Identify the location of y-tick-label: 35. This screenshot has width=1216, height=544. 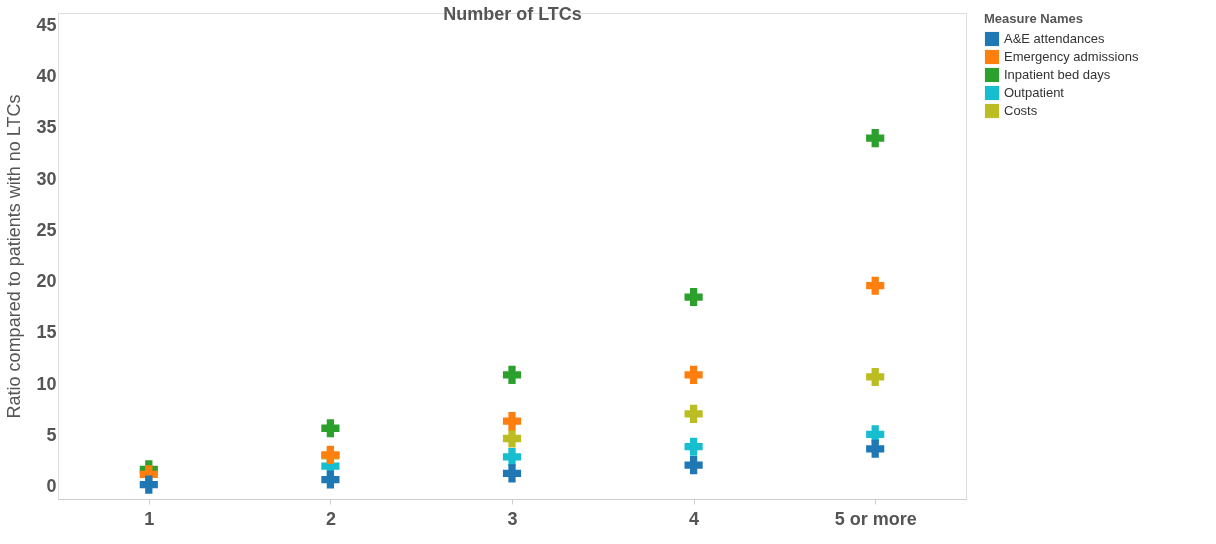
(46, 127).